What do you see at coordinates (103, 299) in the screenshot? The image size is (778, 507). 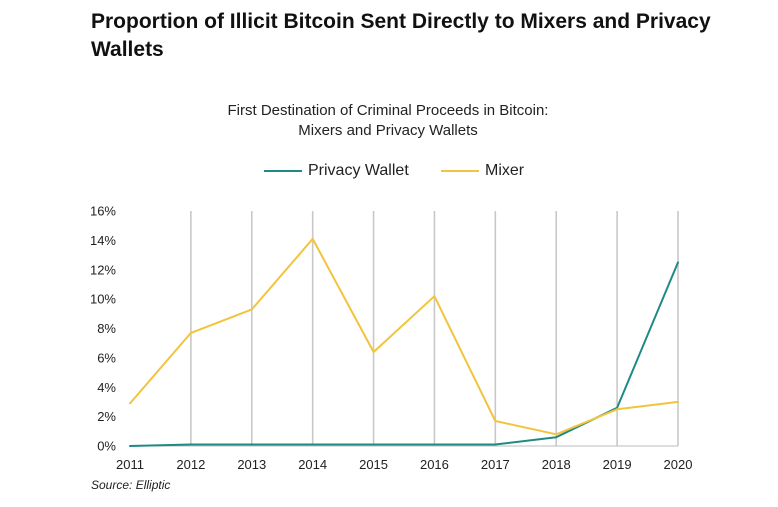 I see `y-tick-label: 10%` at bounding box center [103, 299].